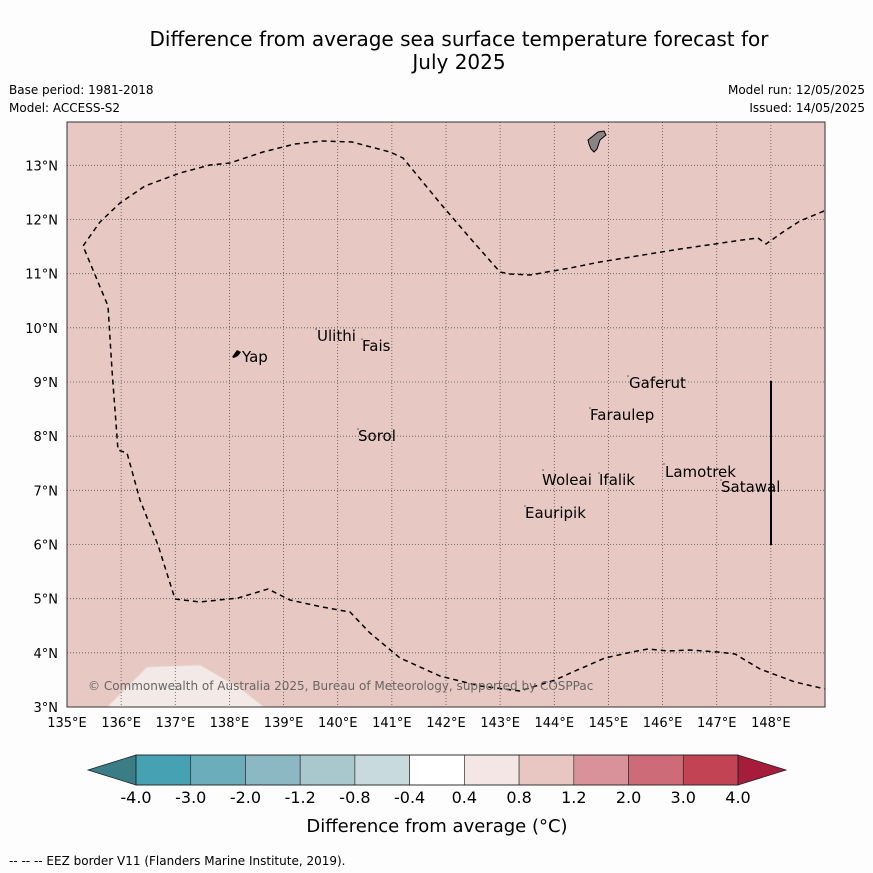 This screenshot has height=873, width=873. Describe the element at coordinates (567, 480) in the screenshot. I see `place-label-woleai: Woleai` at that location.